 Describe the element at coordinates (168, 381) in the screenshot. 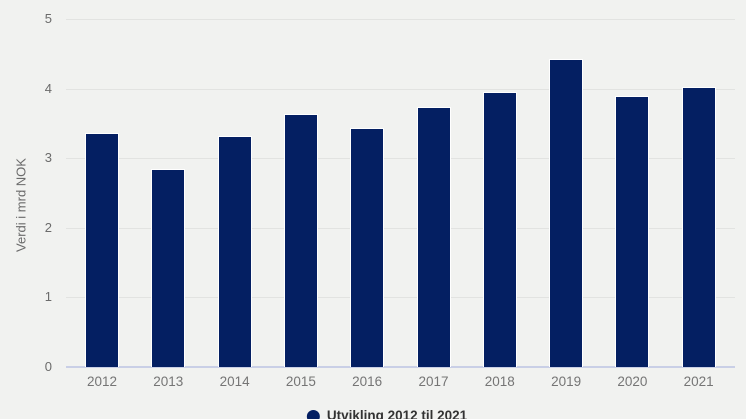

I see `x-tick-label-2013: 2013` at that location.